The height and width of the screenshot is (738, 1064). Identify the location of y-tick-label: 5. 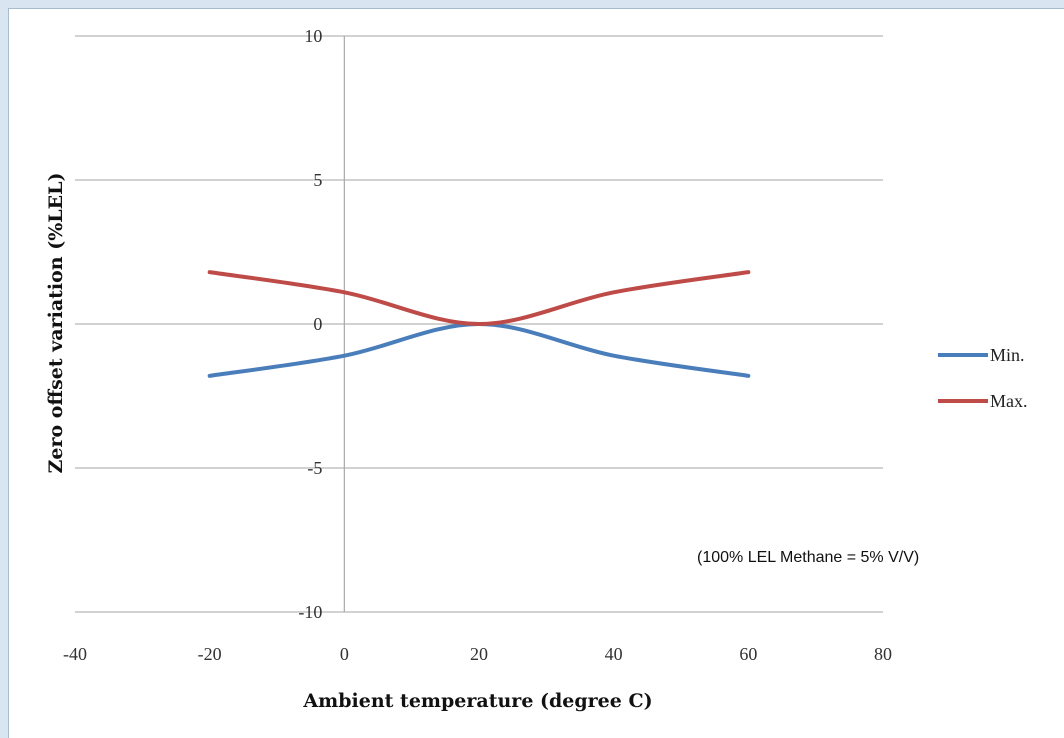
(317, 180).